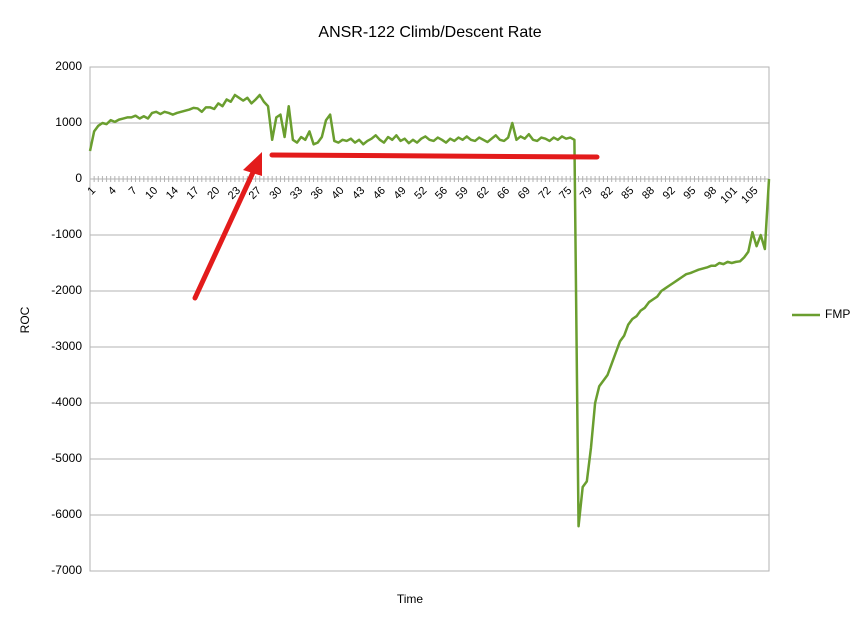 The image size is (861, 630). What do you see at coordinates (66, 346) in the screenshot?
I see `y-tick-label: -3000` at bounding box center [66, 346].